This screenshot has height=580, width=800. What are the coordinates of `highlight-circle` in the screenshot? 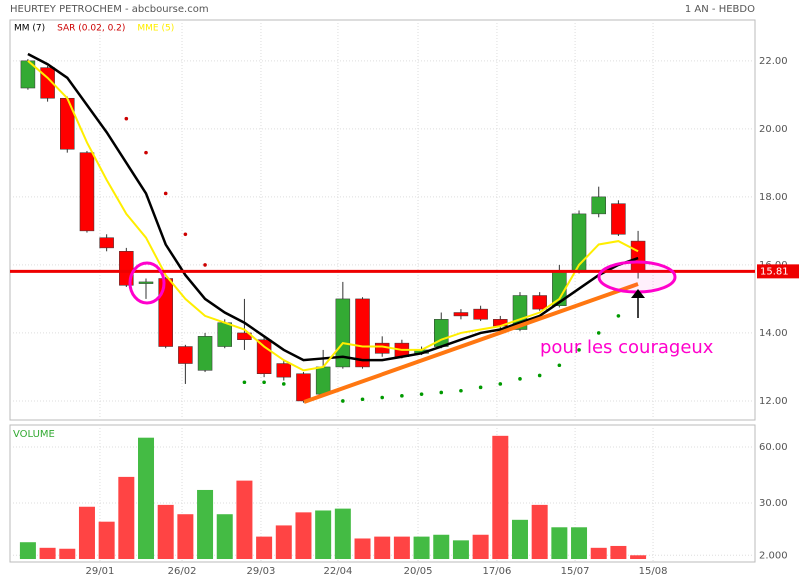 It's located at (147, 283).